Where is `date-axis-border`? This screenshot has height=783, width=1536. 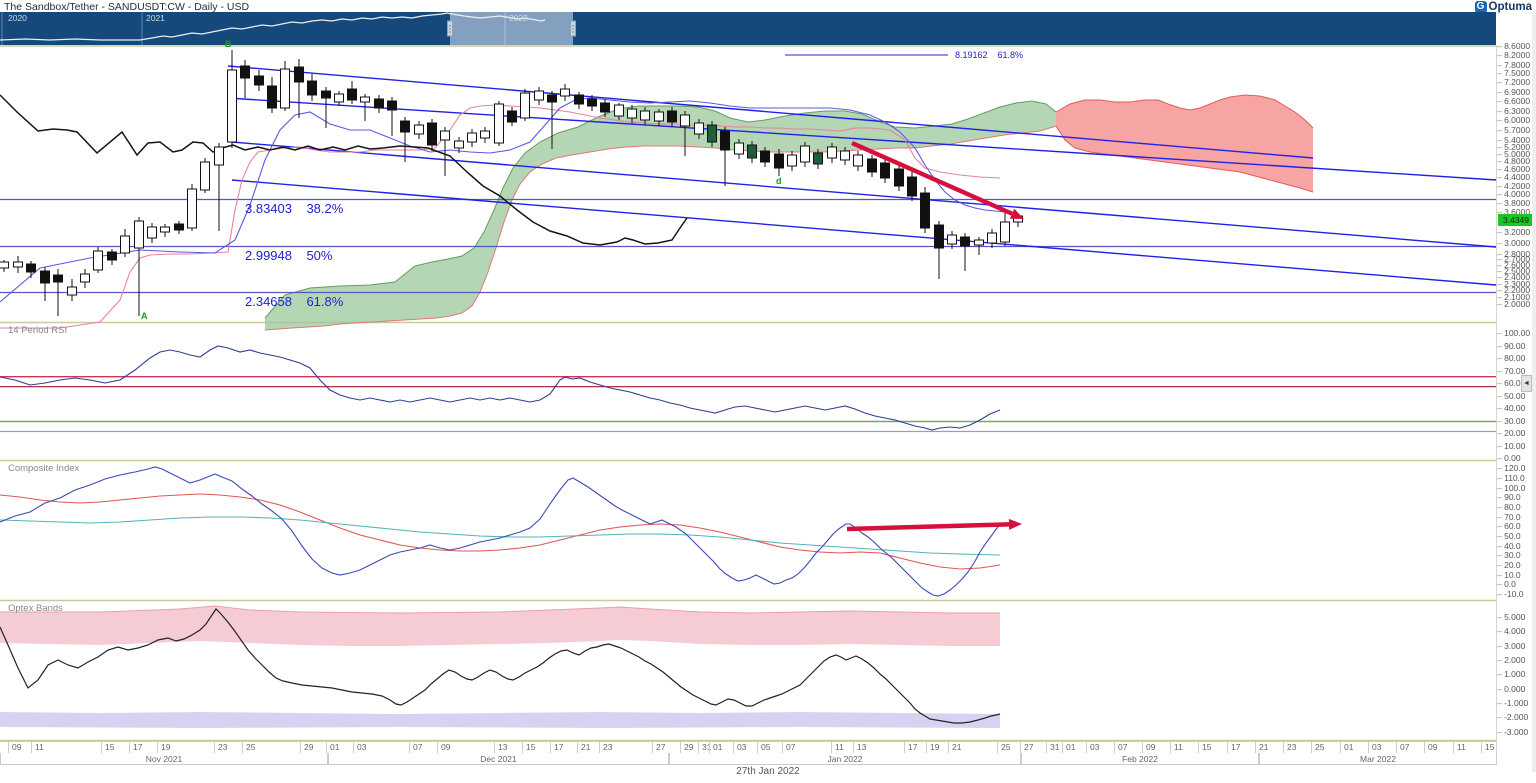 date-axis-border is located at coordinates (748, 741).